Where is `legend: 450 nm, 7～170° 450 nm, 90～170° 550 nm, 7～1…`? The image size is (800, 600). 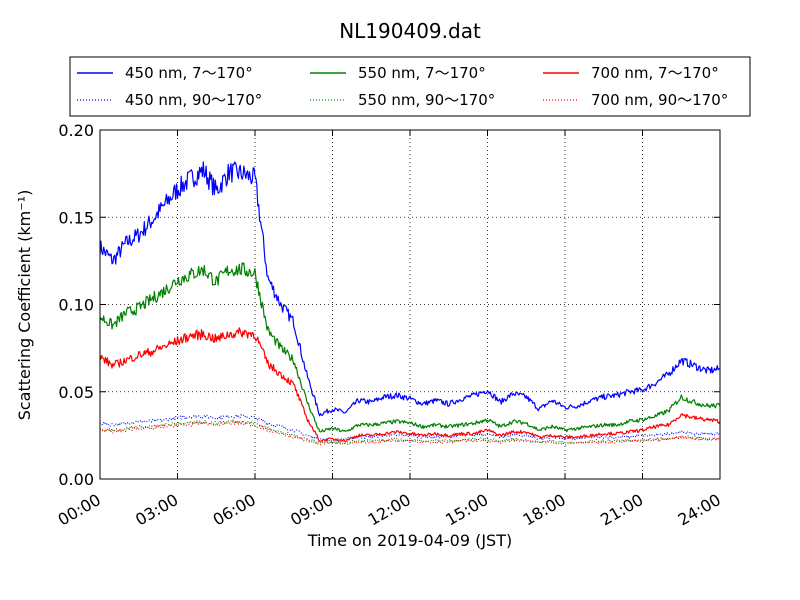 legend: 450 nm, 7～170° 450 nm, 90～170° 550 nm, 7～1… is located at coordinates (410, 86).